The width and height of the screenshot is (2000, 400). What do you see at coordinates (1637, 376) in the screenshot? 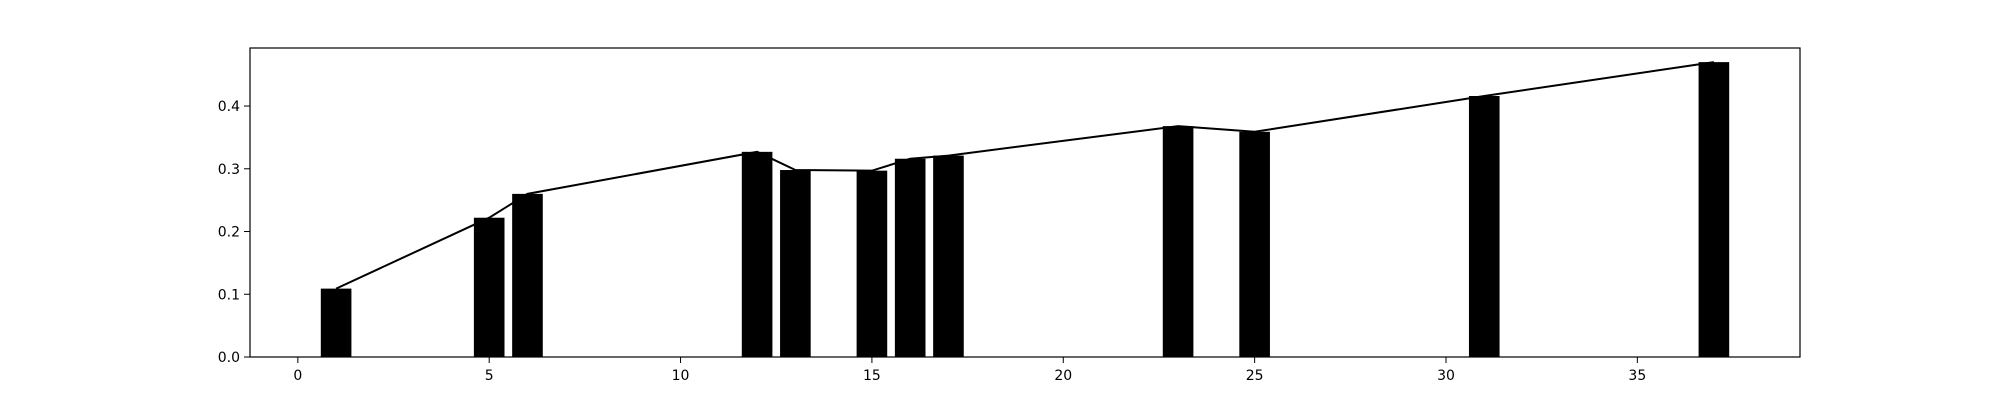
I see `x-tick-label: 35` at bounding box center [1637, 376].